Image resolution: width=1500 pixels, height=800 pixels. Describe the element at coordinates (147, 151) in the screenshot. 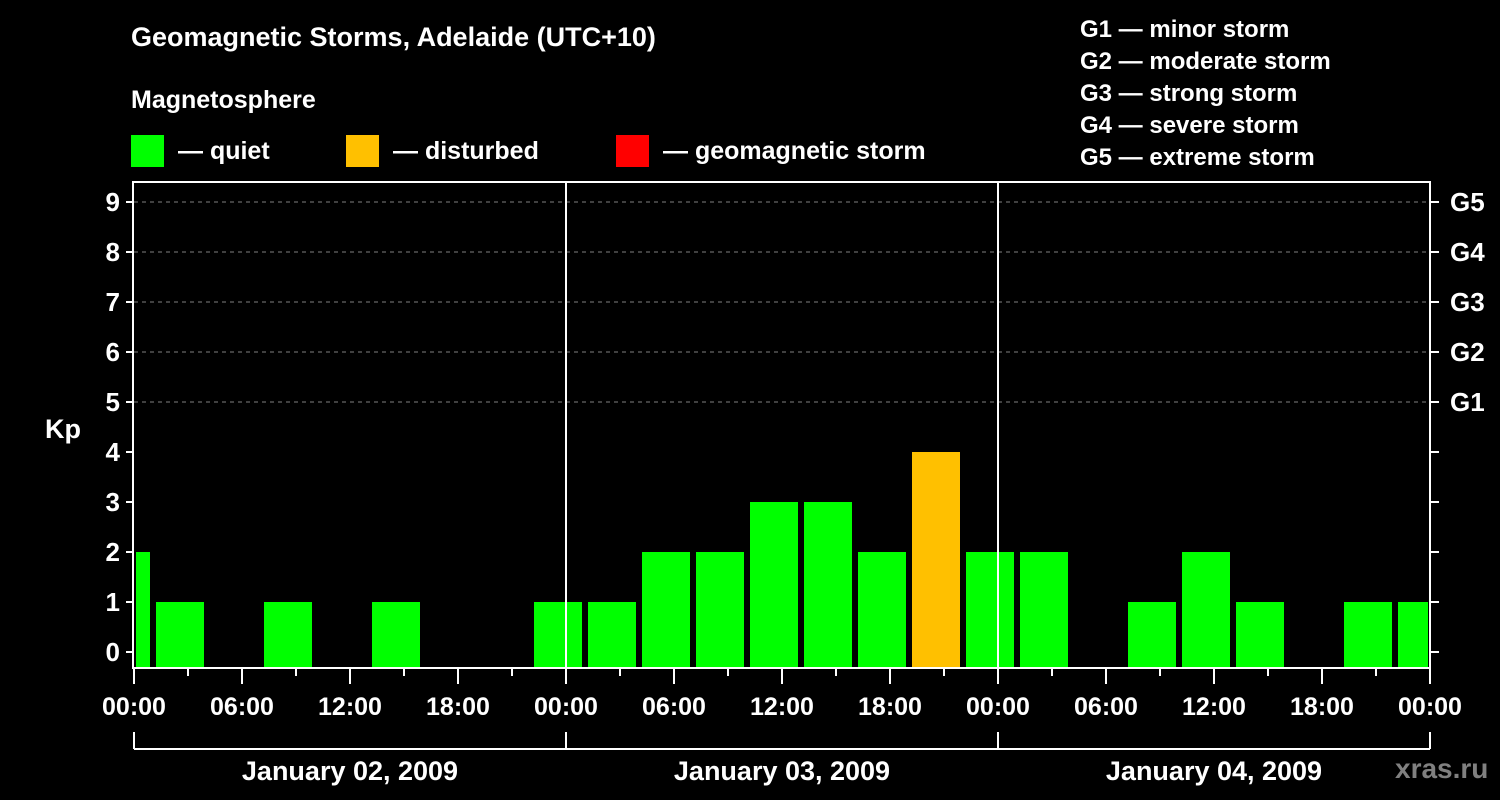

I see `quiet-swatch-icon` at that location.